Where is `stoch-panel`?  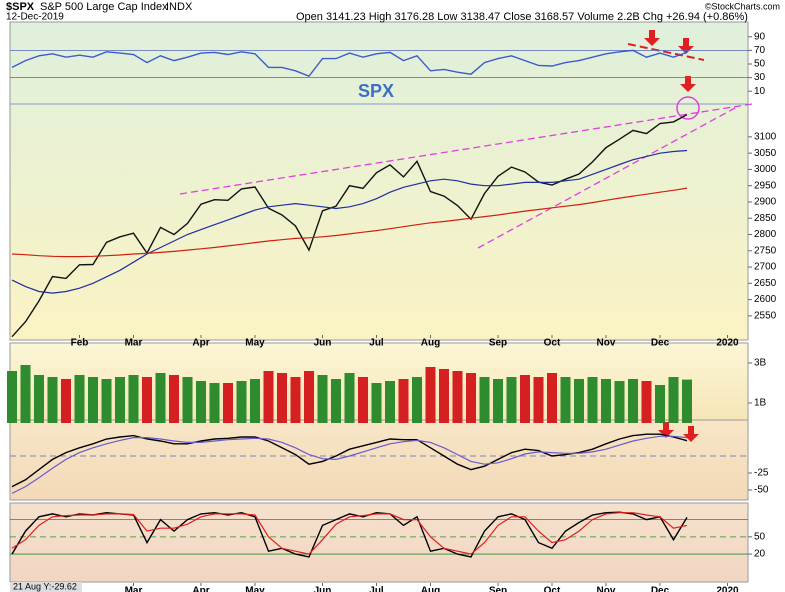 stoch-panel is located at coordinates (379, 542).